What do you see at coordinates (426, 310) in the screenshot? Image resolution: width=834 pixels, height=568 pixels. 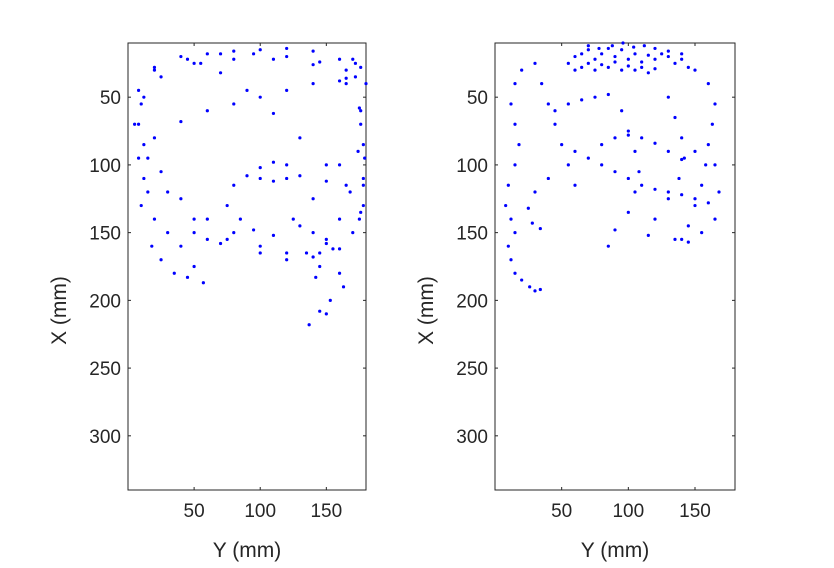 I see `y-axis-label: X (mm)` at bounding box center [426, 310].